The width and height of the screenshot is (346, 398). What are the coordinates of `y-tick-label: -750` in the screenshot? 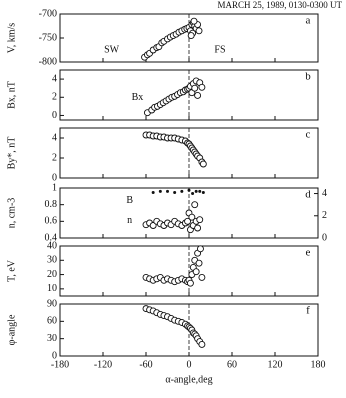 It's located at (48, 37).